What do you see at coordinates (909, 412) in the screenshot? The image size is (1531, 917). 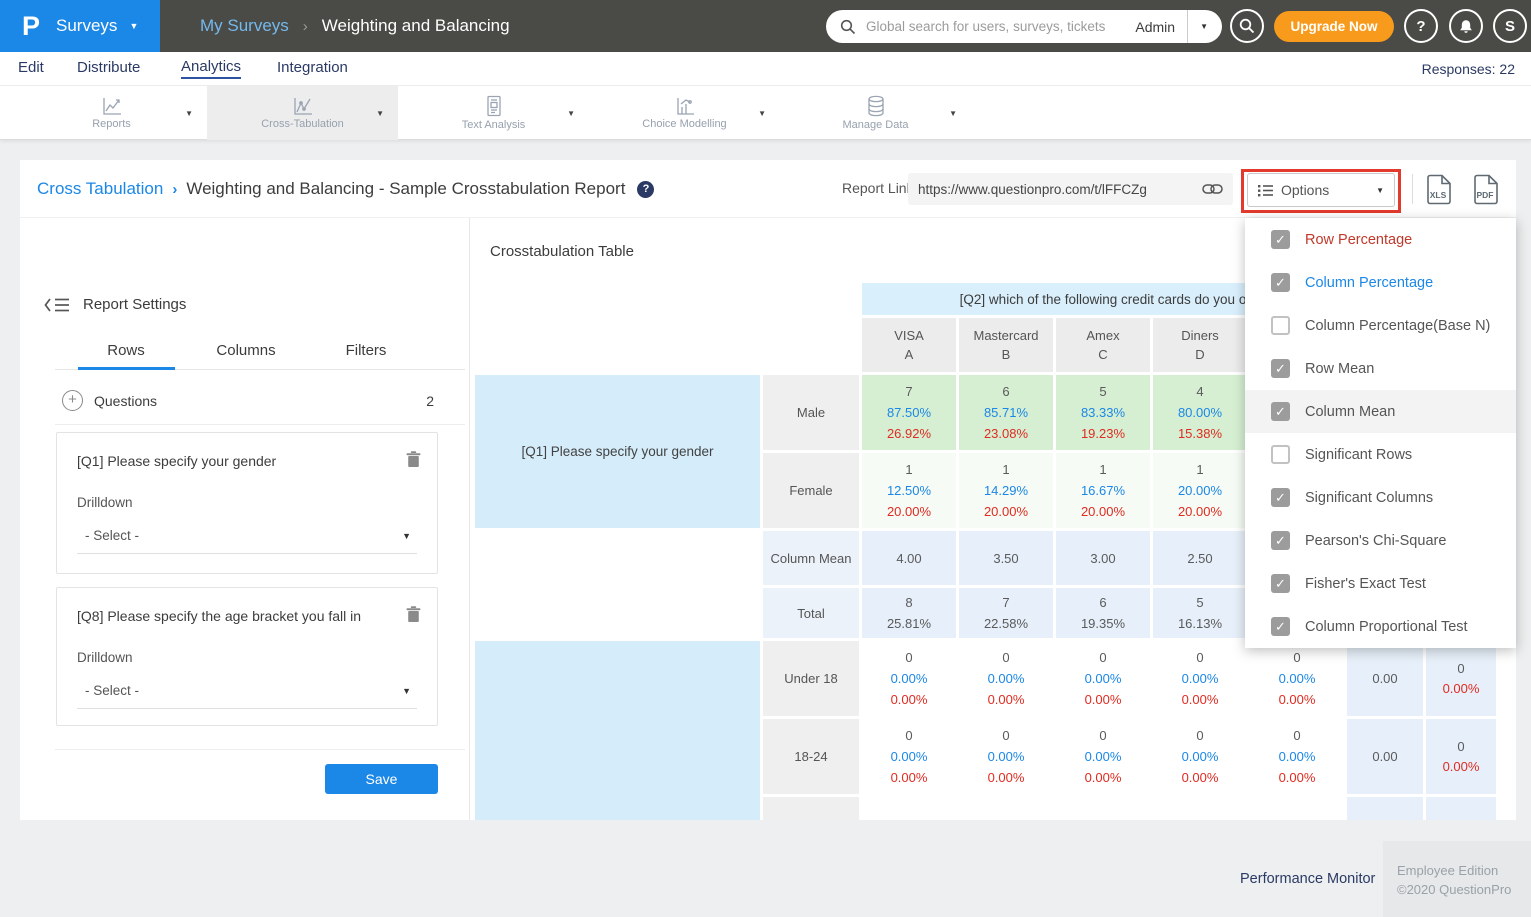 I see `data-cell: 7 87.50% 26.92%` at bounding box center [909, 412].